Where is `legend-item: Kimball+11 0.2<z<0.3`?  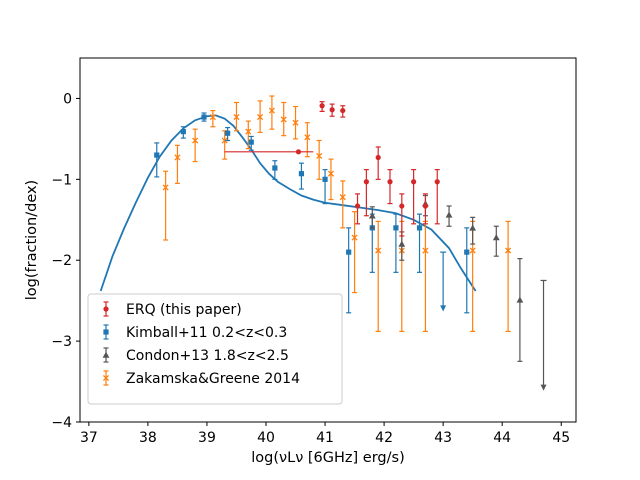 legend-item: Kimball+11 0.2<z<0.3 is located at coordinates (195, 332).